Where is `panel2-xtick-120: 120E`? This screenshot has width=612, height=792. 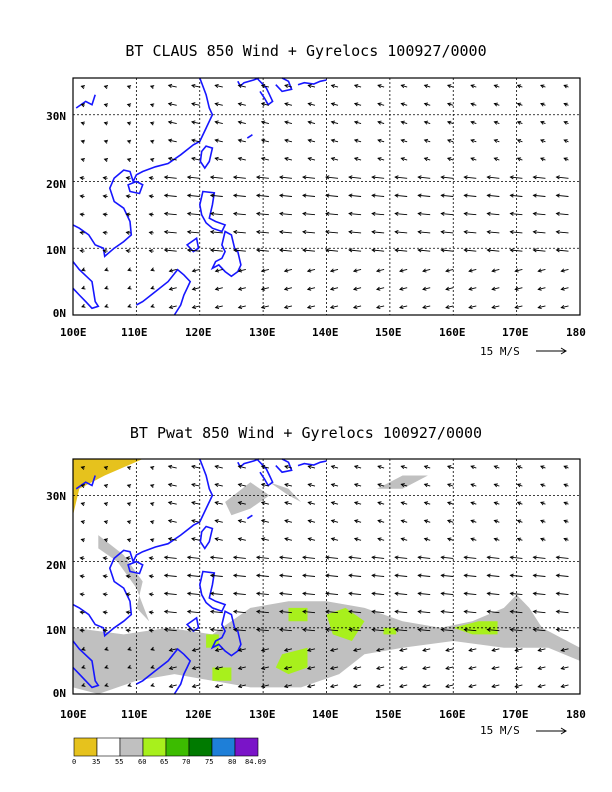 panel2-xtick-120: 120E is located at coordinates (198, 714).